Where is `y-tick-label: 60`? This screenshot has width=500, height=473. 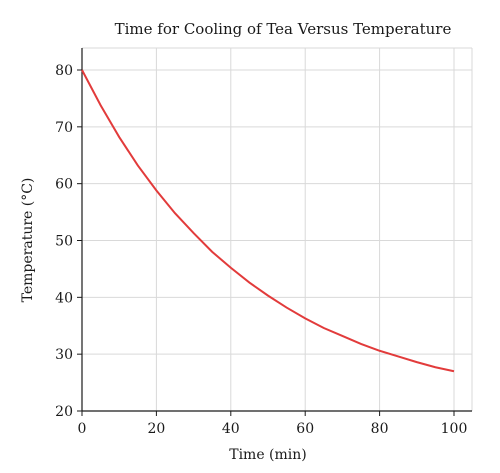 y-tick-label: 60 is located at coordinates (64, 185).